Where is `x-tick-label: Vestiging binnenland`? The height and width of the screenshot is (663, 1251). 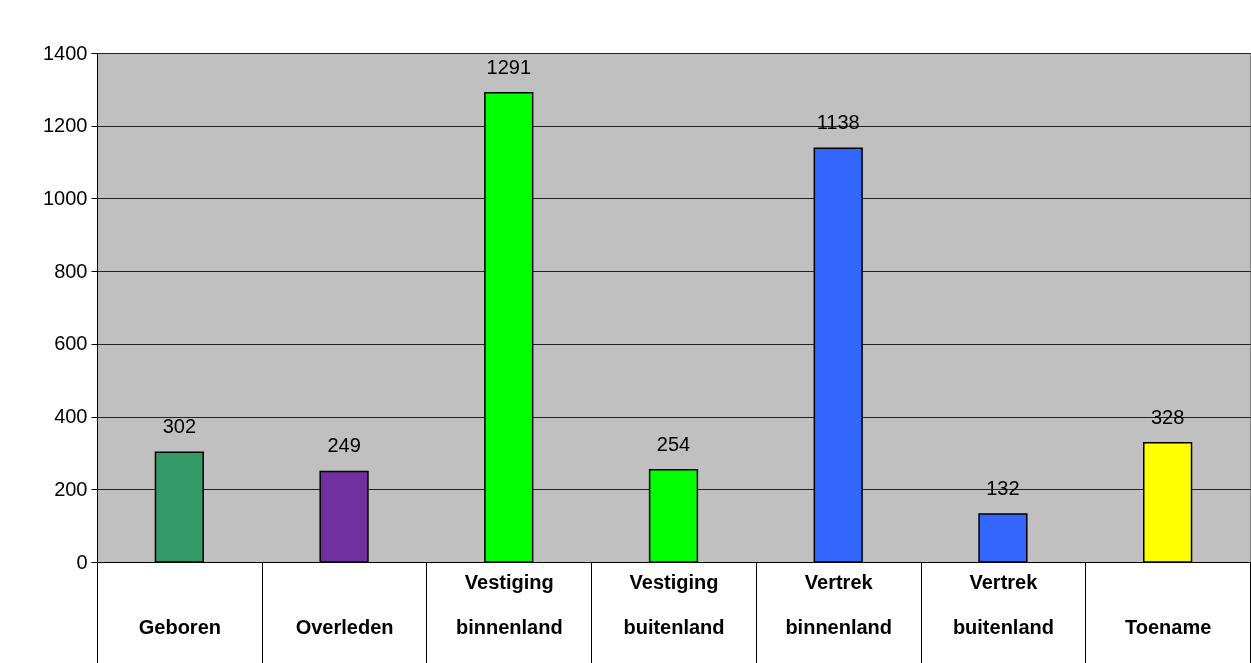
x-tick-label: Vestiging binnenland is located at coordinates (509, 604).